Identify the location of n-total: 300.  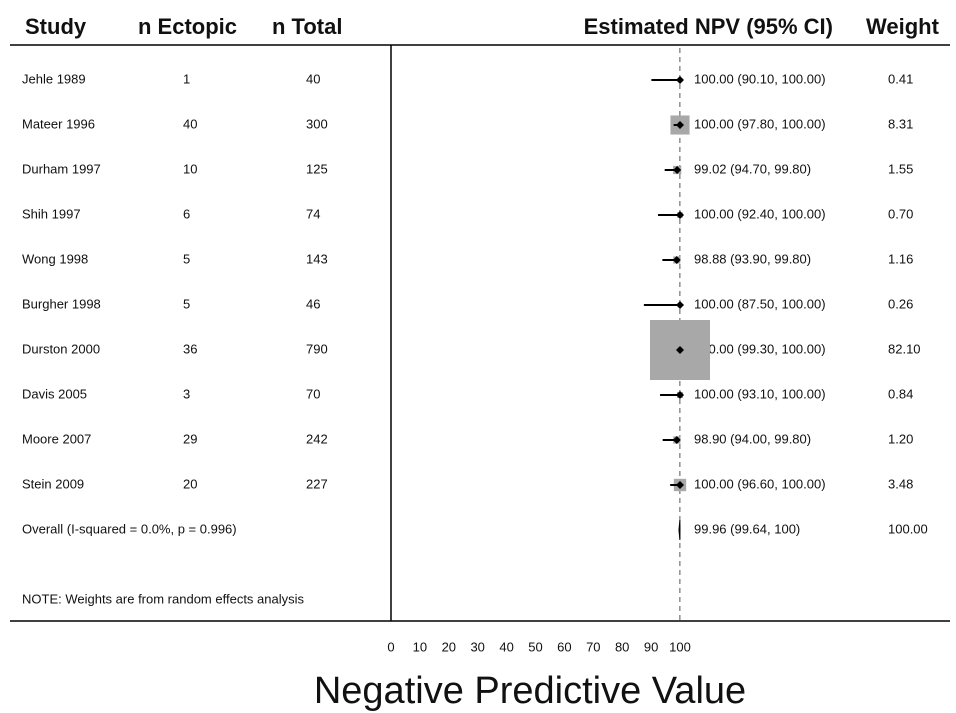
(317, 123).